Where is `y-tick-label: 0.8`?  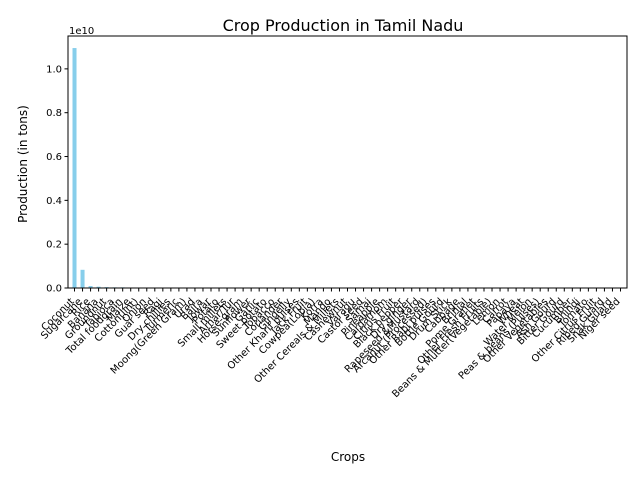 y-tick-label: 0.8 is located at coordinates (54, 113).